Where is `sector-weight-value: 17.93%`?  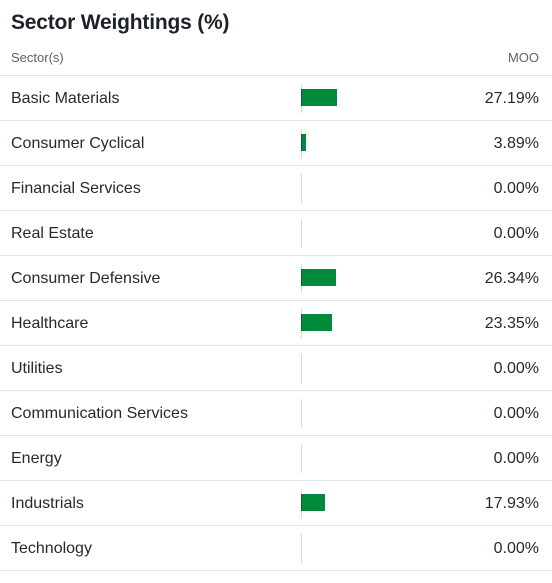
sector-weight-value: 17.93% is located at coordinates (511, 503).